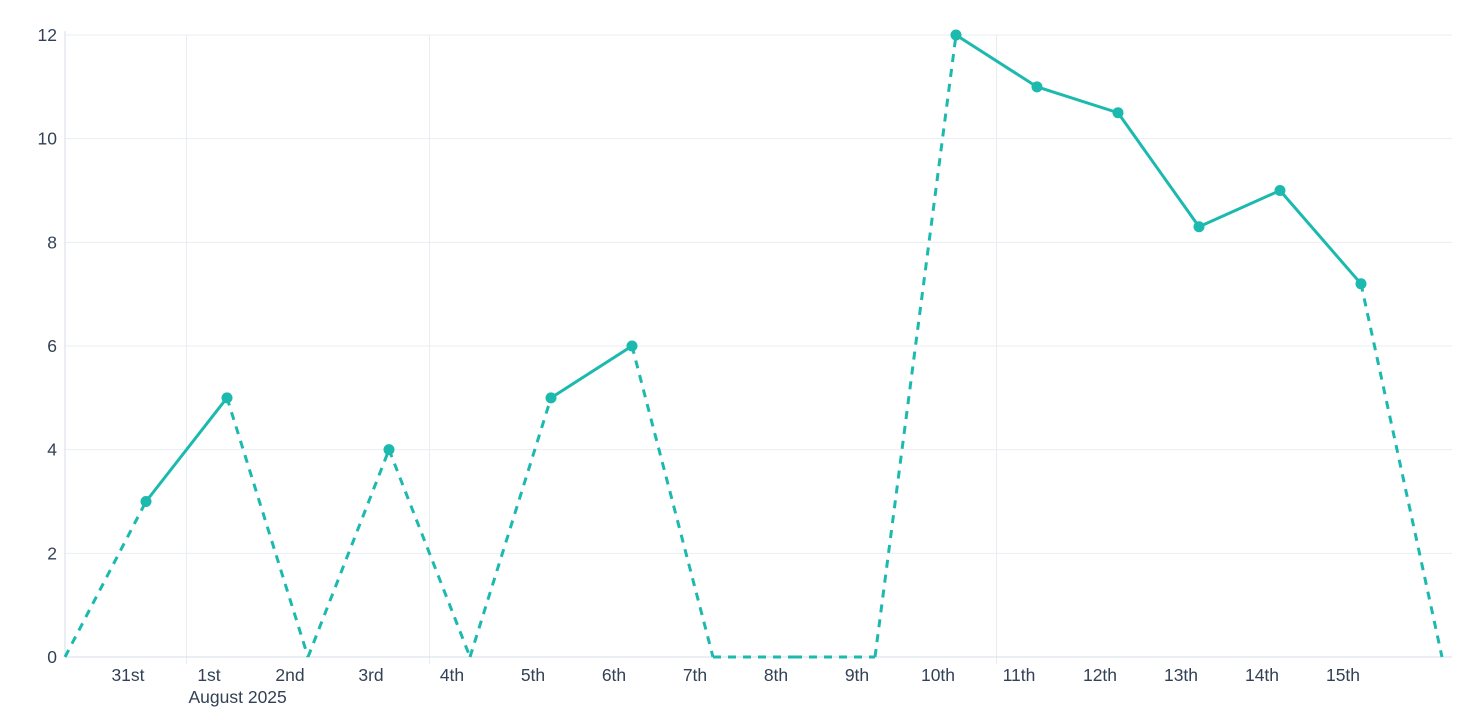 This screenshot has width=1464, height=726. Describe the element at coordinates (227, 398) in the screenshot. I see `data-point-1st` at that location.